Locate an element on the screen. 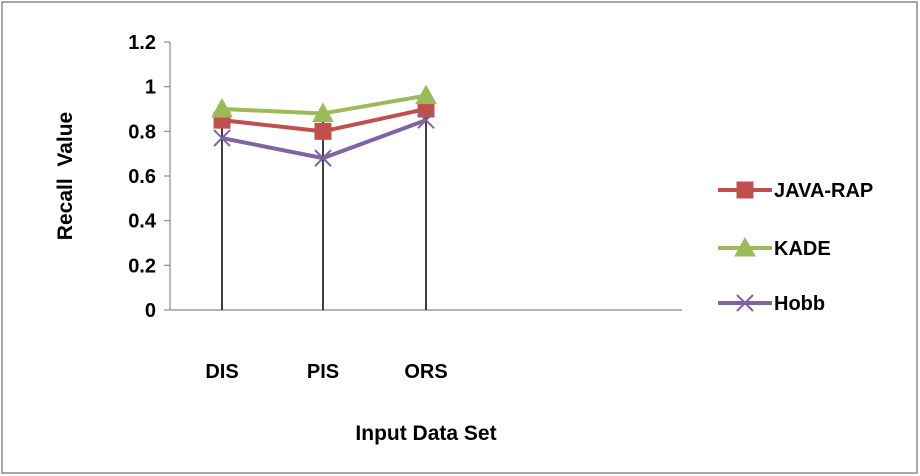 The height and width of the screenshot is (476, 920). x-axis-title: Input Data Set is located at coordinates (425, 433).